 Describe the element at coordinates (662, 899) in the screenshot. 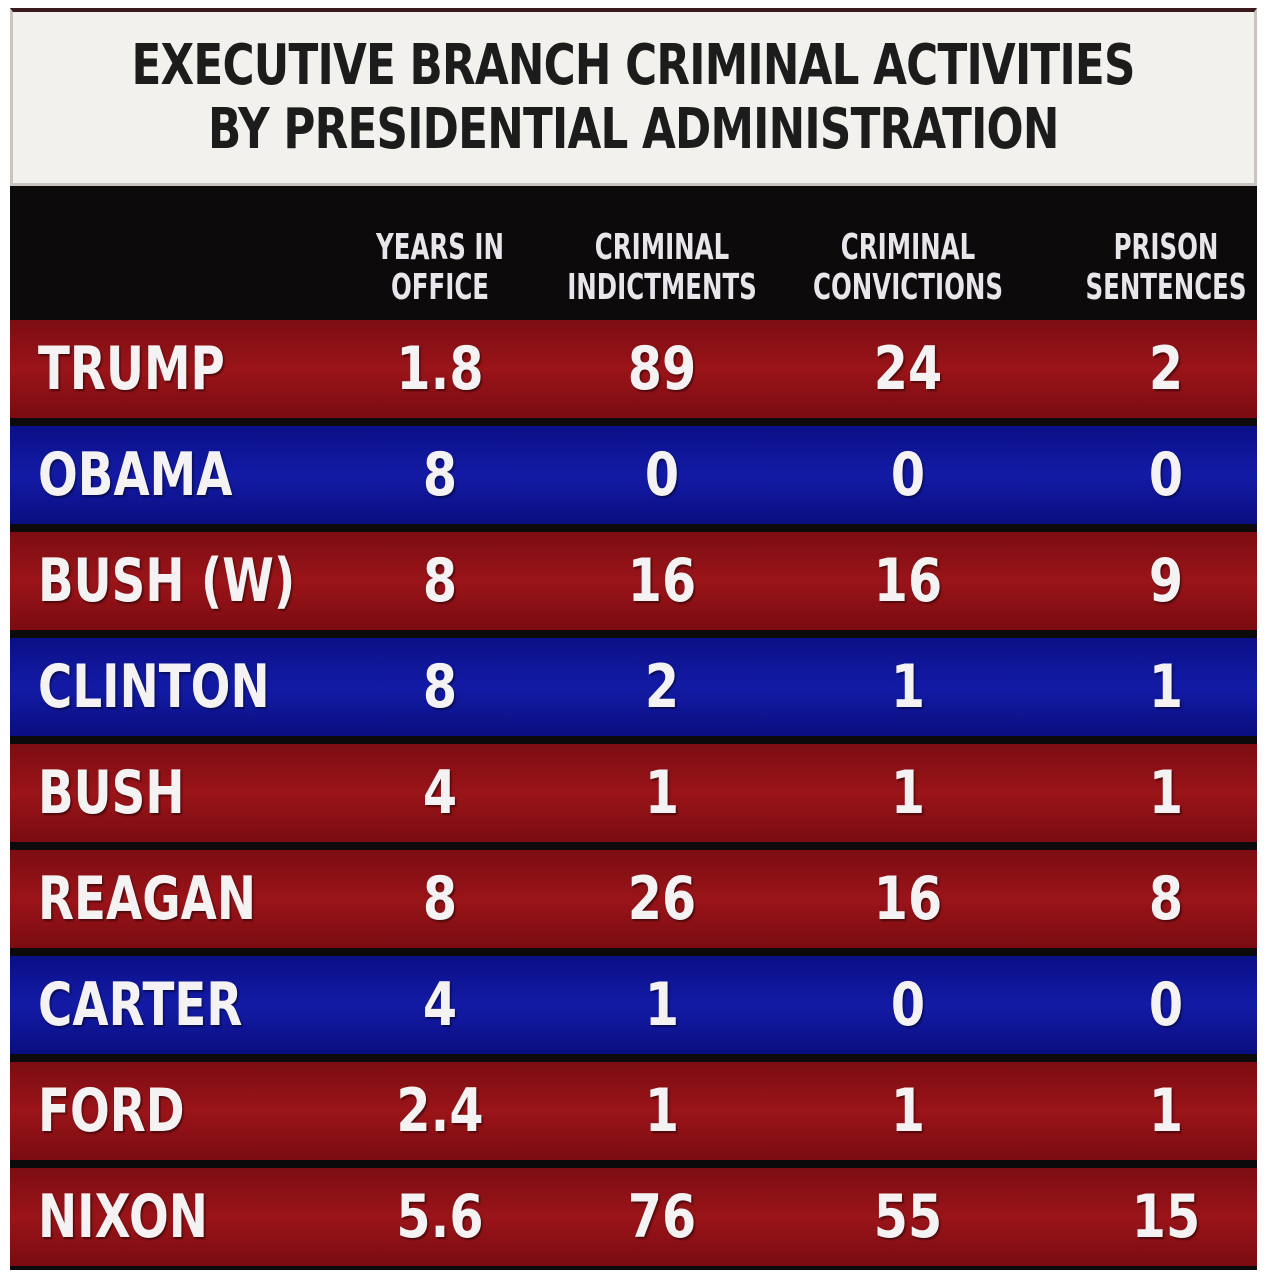

I see `table-cell: 26` at that location.